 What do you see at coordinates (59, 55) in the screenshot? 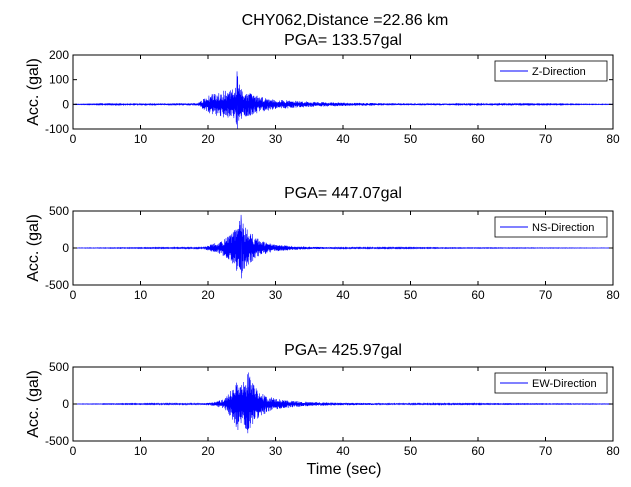
I see `y-tick-label: 200` at bounding box center [59, 55].